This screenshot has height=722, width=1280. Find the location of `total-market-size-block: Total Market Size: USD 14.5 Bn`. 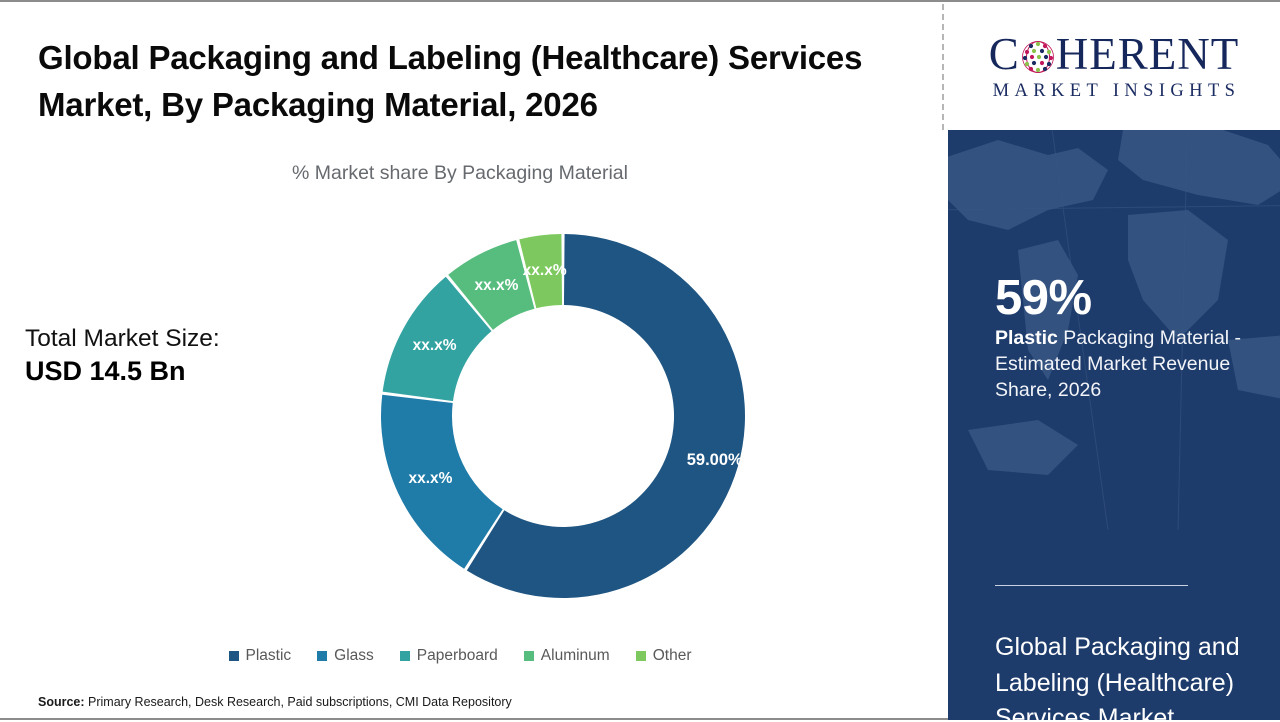

total-market-size-block: Total Market Size: USD 14.5 Bn is located at coordinates (190, 356).